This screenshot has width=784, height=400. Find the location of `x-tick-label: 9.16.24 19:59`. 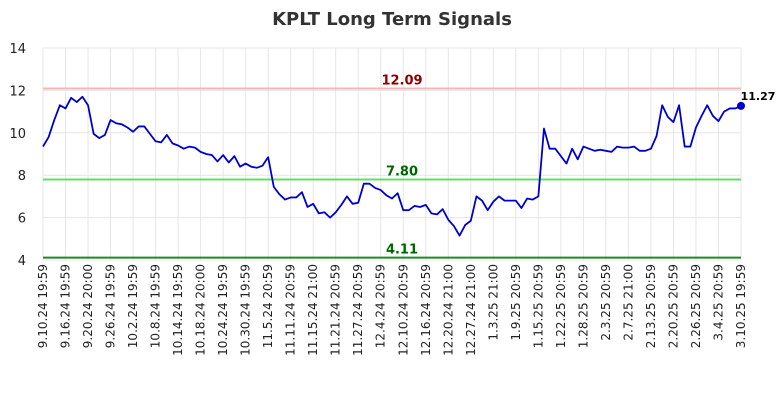

x-tick-label: 9.16.24 19:59 is located at coordinates (66, 306).